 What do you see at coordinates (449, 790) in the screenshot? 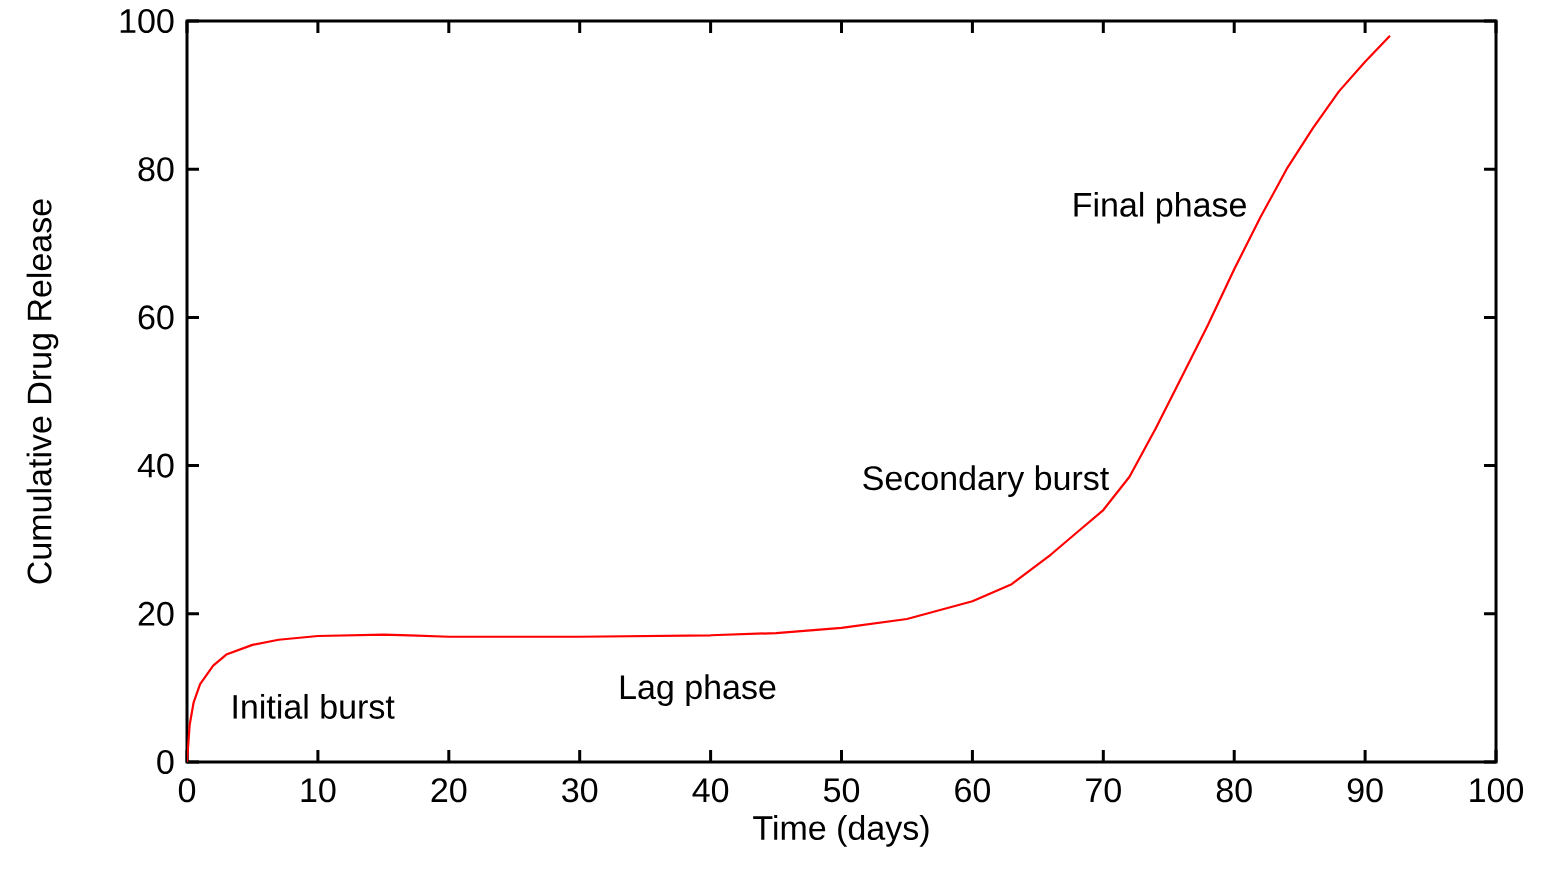
I see `x-tick-label: 20` at bounding box center [449, 790].